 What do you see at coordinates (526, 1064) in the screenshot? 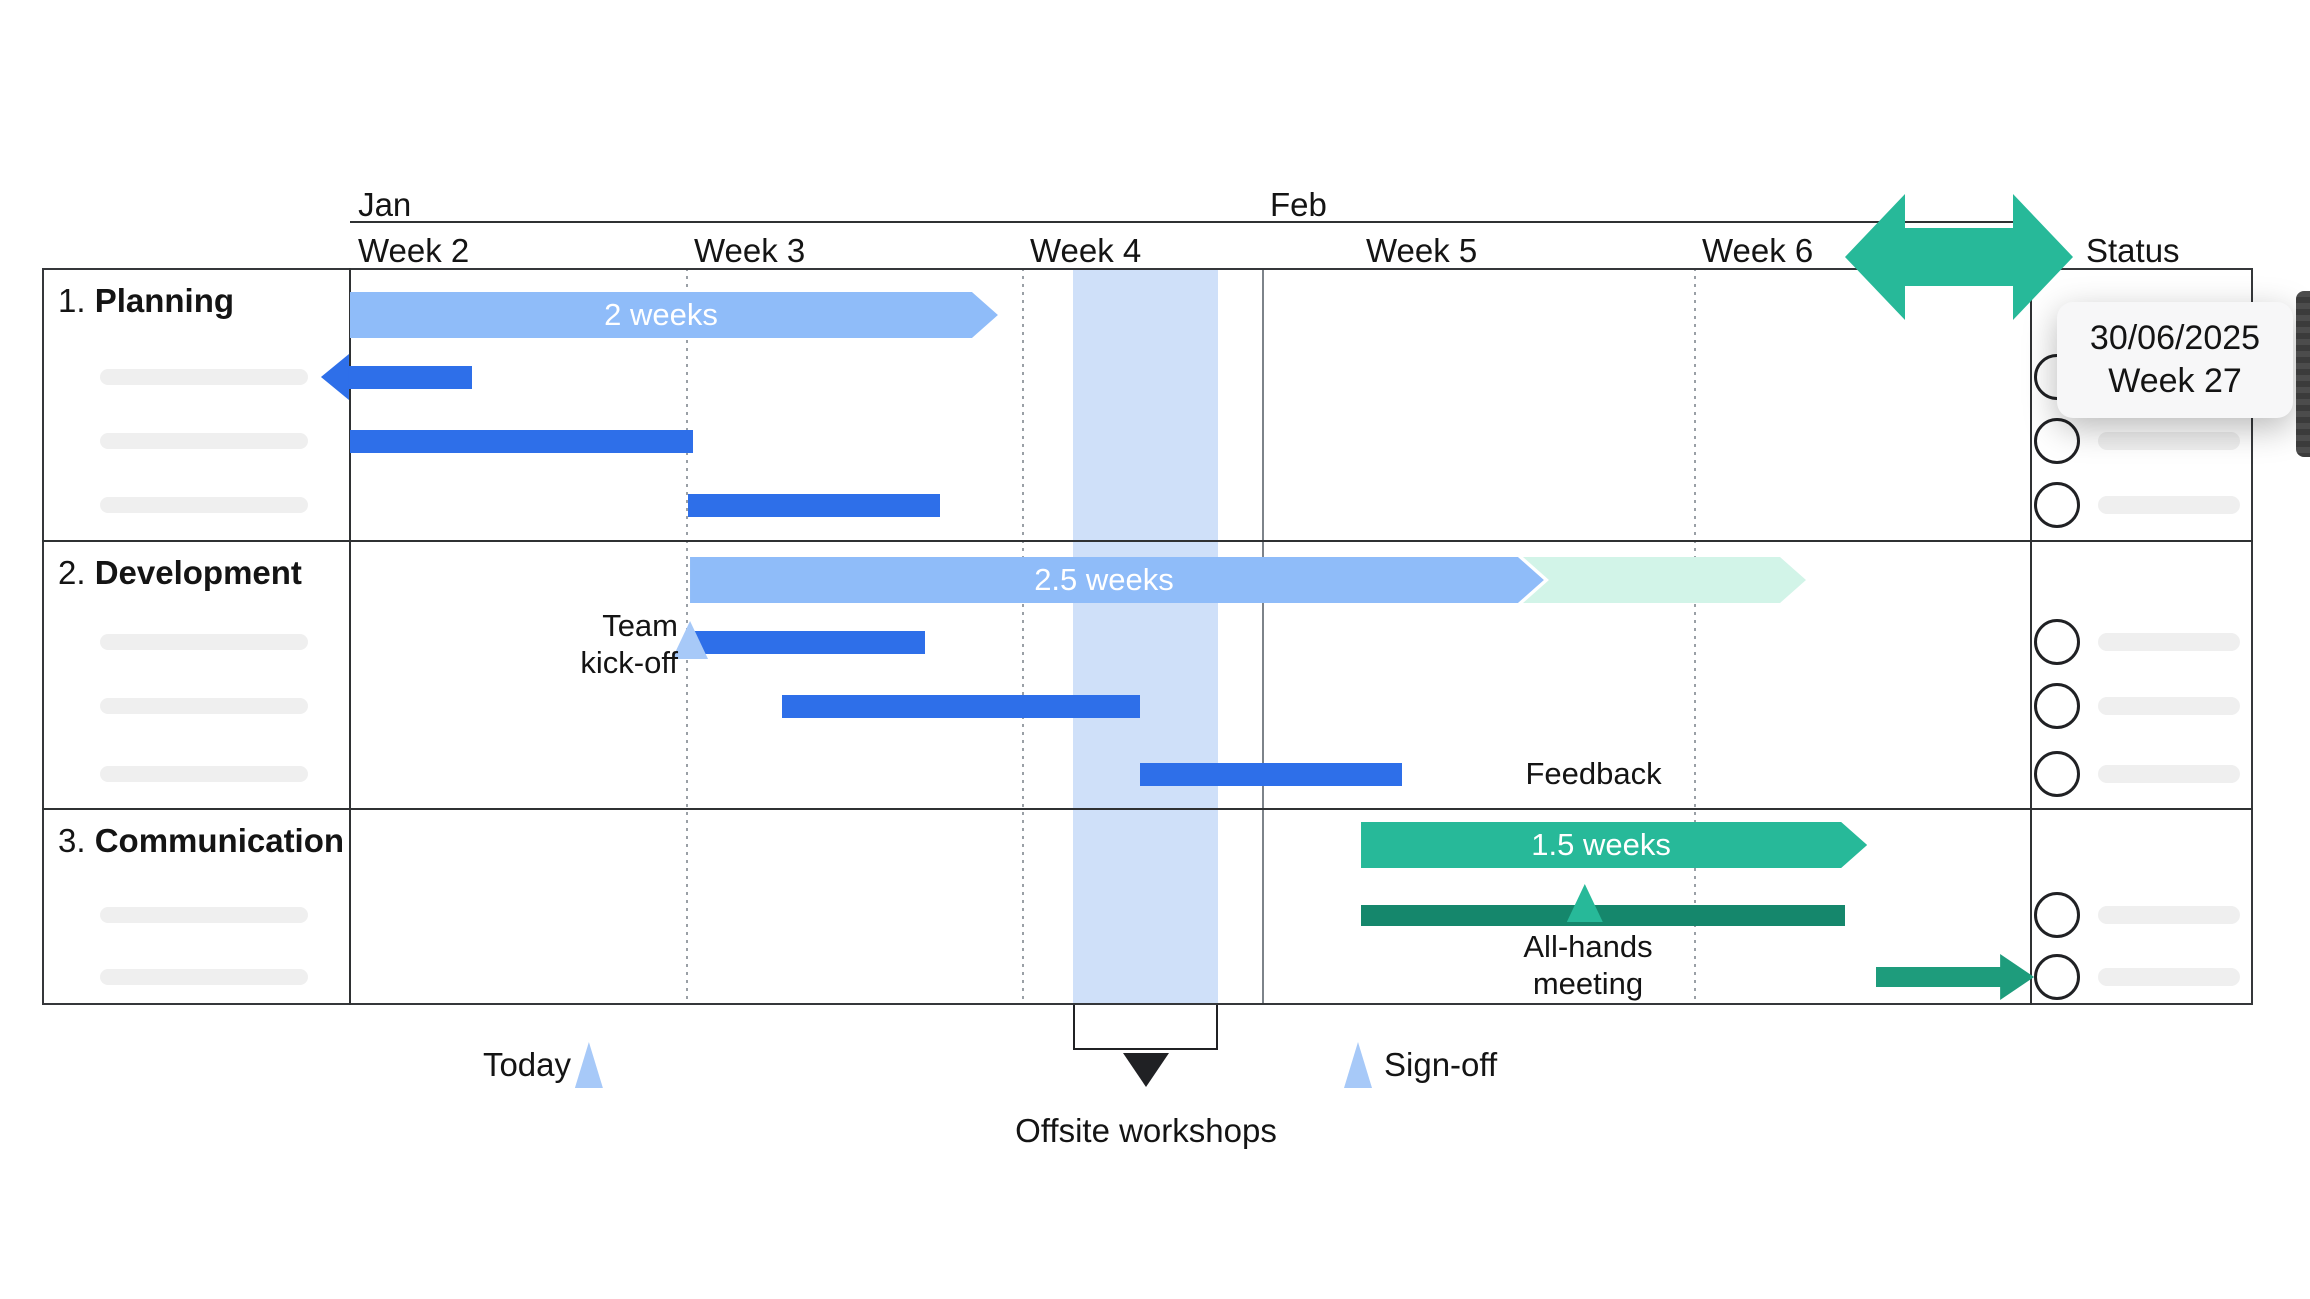
I see `today-marker-label: Today` at bounding box center [526, 1064].